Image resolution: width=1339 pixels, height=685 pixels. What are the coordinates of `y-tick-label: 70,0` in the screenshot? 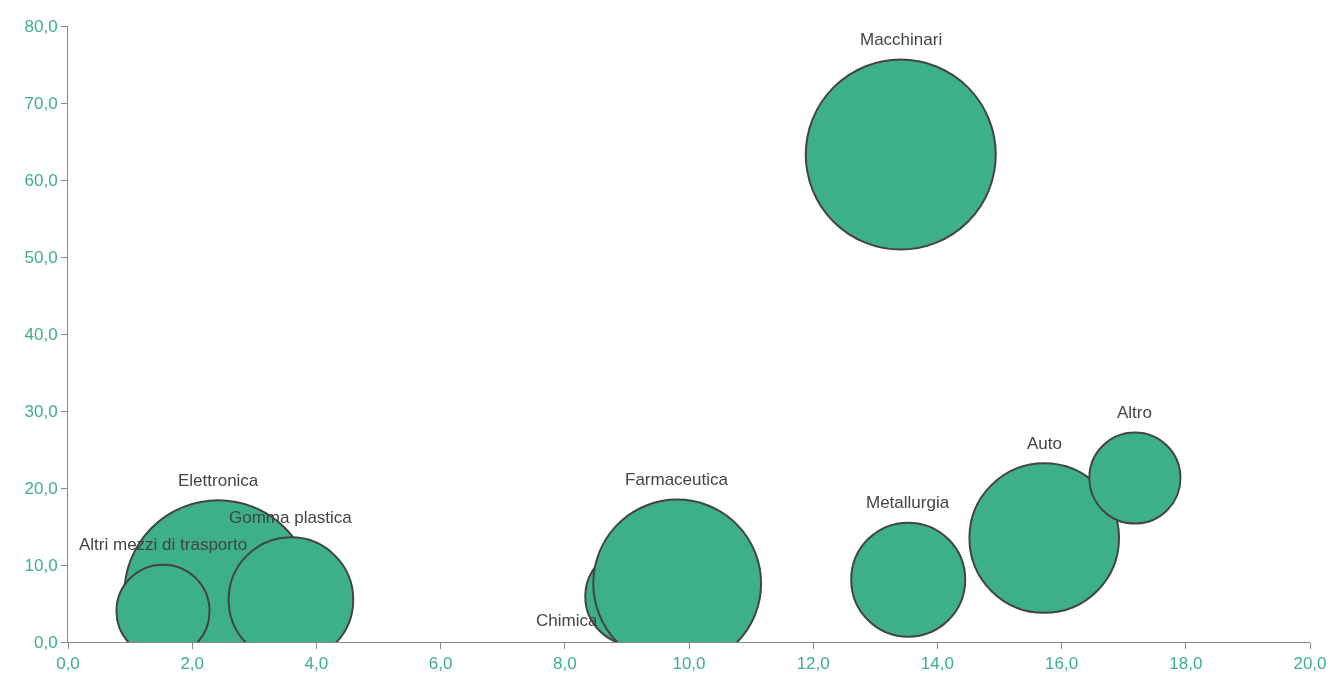 It's located at (41, 103).